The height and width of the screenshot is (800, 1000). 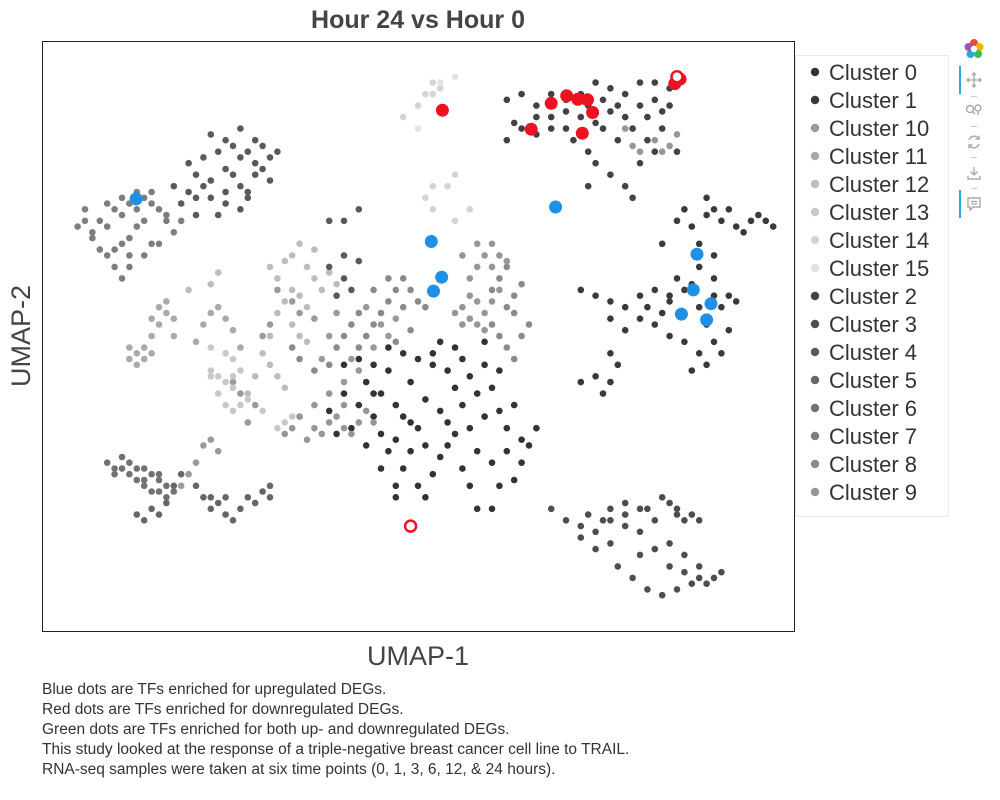 What do you see at coordinates (974, 49) in the screenshot?
I see `bokeh-logo-icon` at bounding box center [974, 49].